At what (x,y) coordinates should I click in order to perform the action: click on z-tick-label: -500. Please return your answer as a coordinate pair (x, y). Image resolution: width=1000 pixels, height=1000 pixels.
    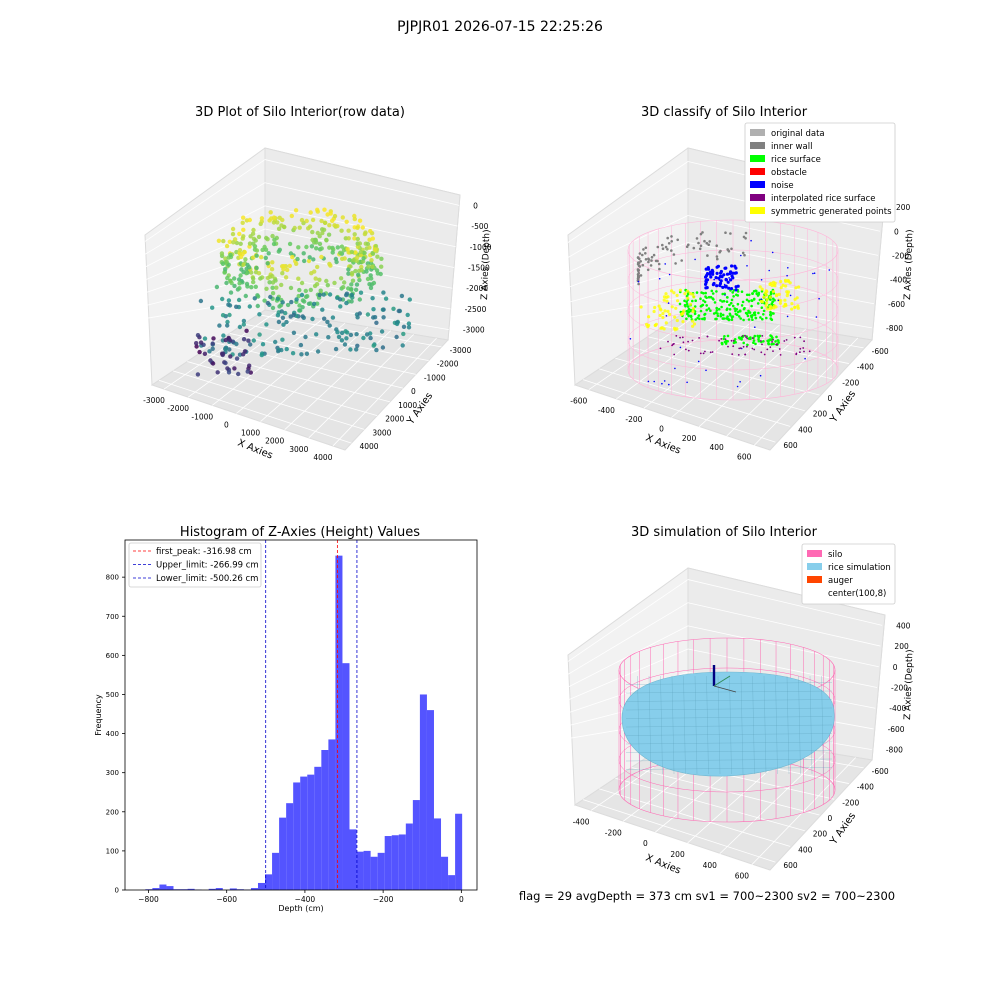
    Looking at the image, I should click on (479, 226).